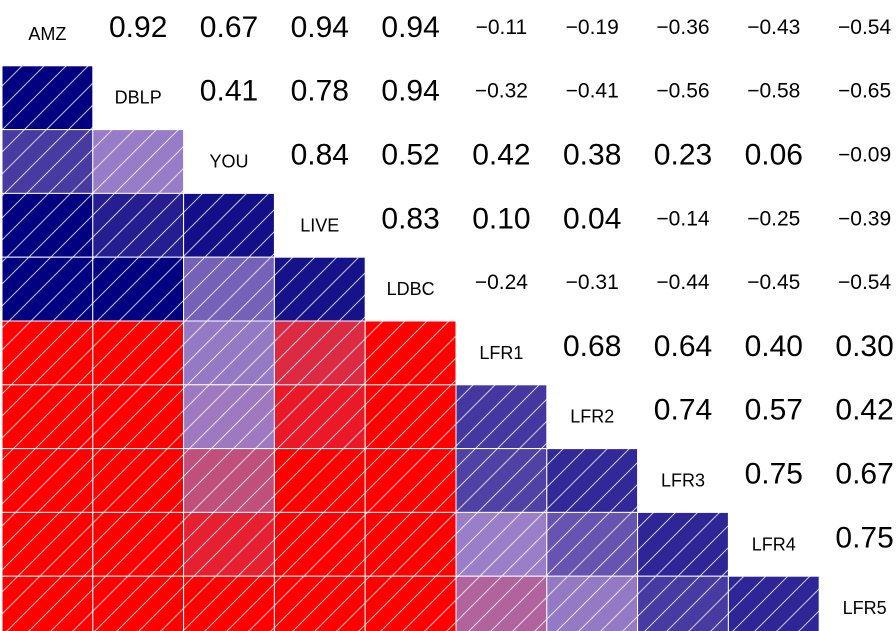 This screenshot has width=896, height=631. Describe the element at coordinates (683, 155) in the screenshot. I see `value-YOU-LFR3: 0.23` at that location.